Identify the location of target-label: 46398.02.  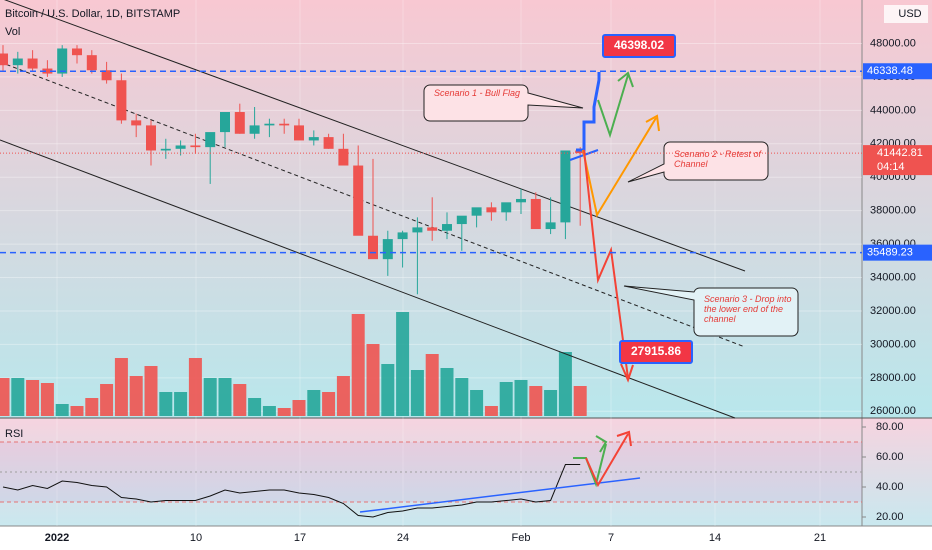
(639, 45).